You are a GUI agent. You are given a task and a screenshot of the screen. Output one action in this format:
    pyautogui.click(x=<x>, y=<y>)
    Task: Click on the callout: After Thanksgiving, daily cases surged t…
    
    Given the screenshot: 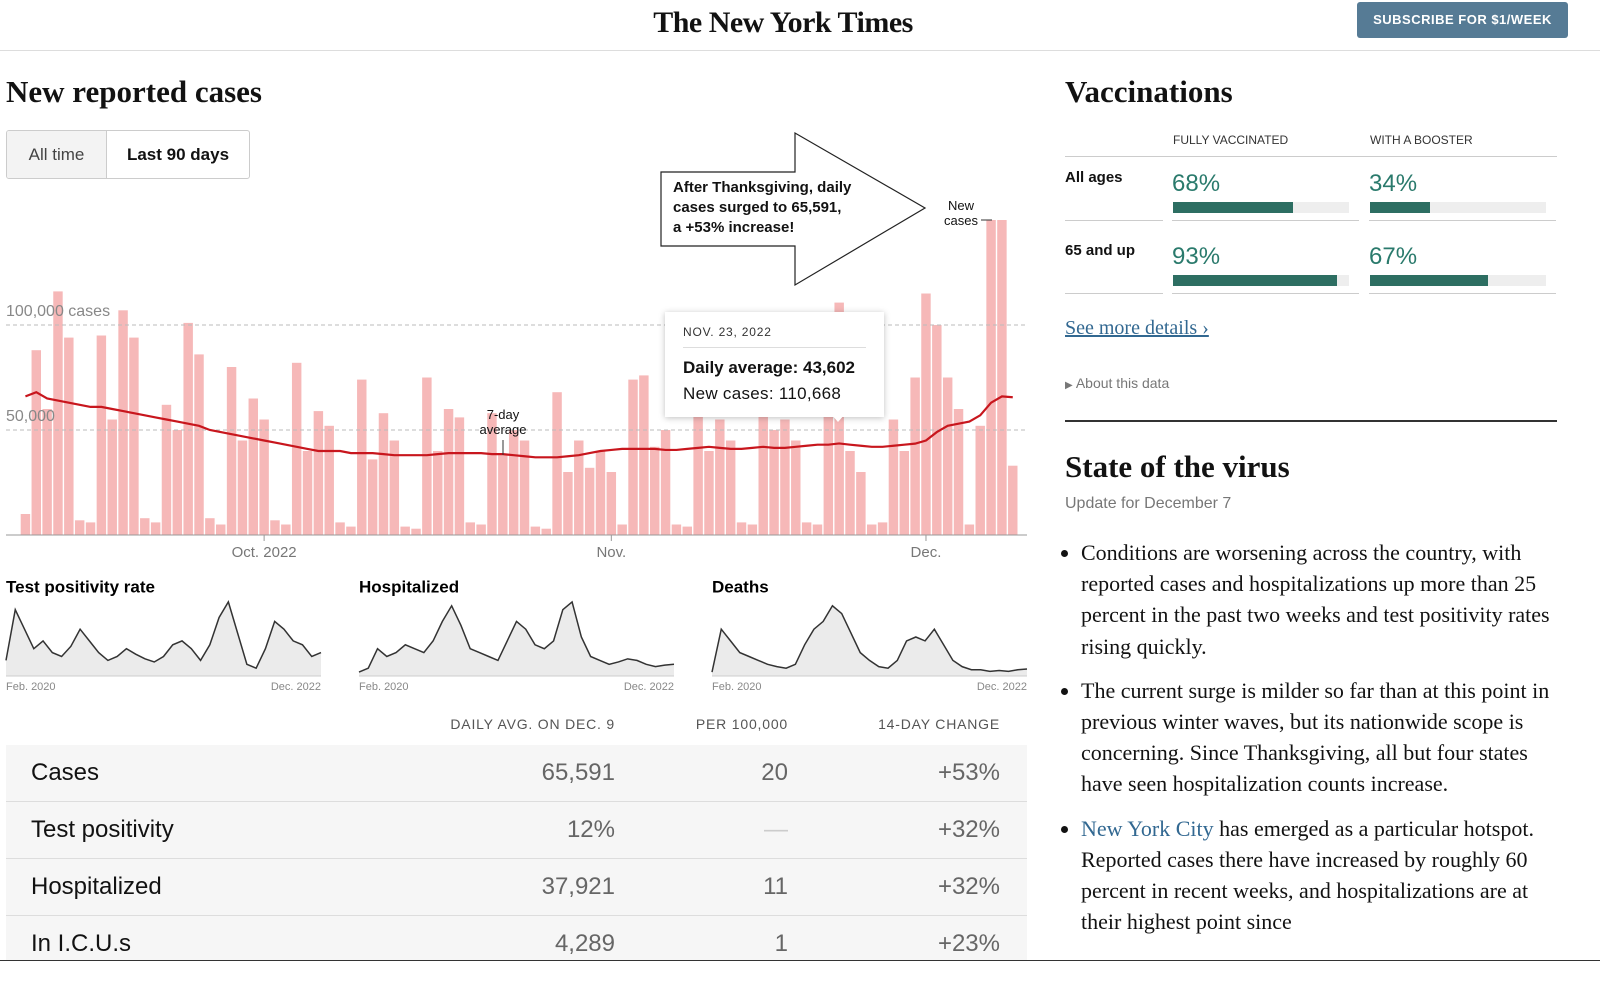 What is the action you would take?
    pyautogui.click(x=762, y=208)
    